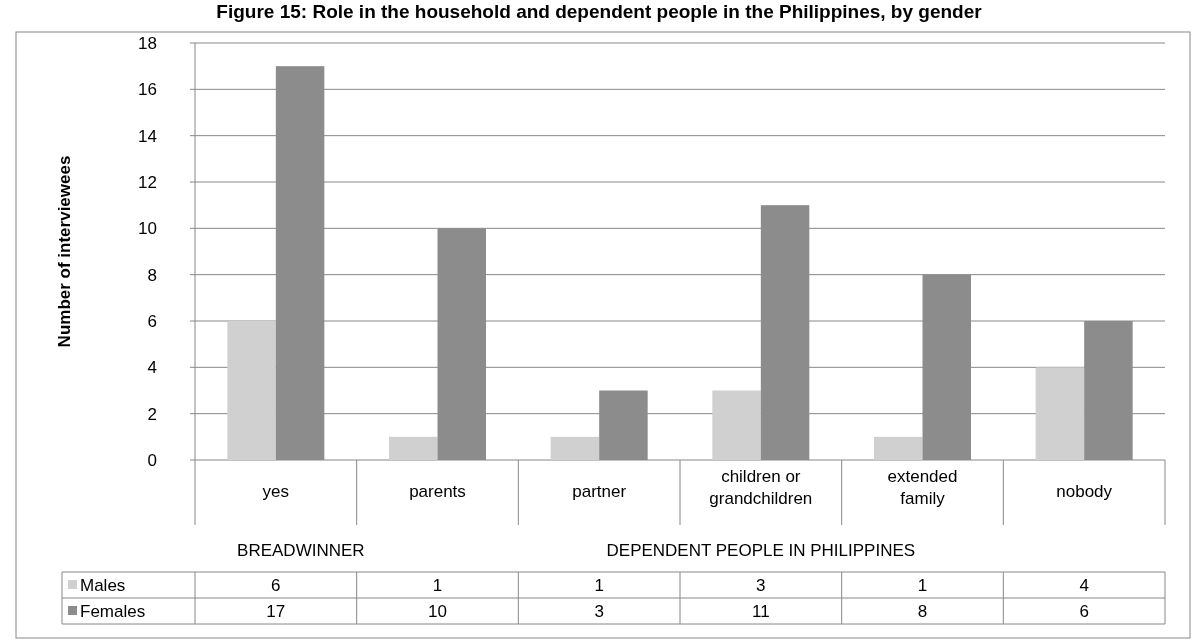 The width and height of the screenshot is (1198, 642). What do you see at coordinates (276, 611) in the screenshot?
I see `data-label: 17` at bounding box center [276, 611].